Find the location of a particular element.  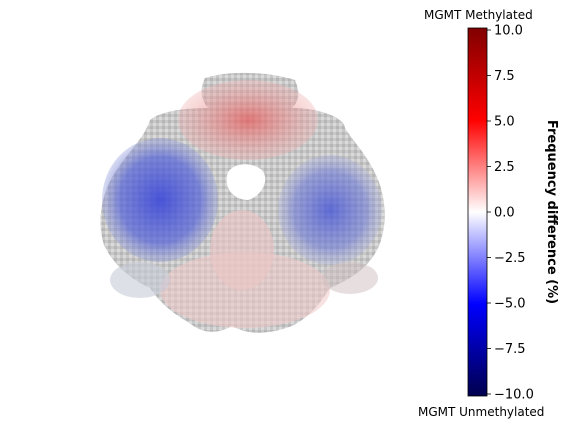

colorbar-tick-label: 5.0 is located at coordinates (504, 122).